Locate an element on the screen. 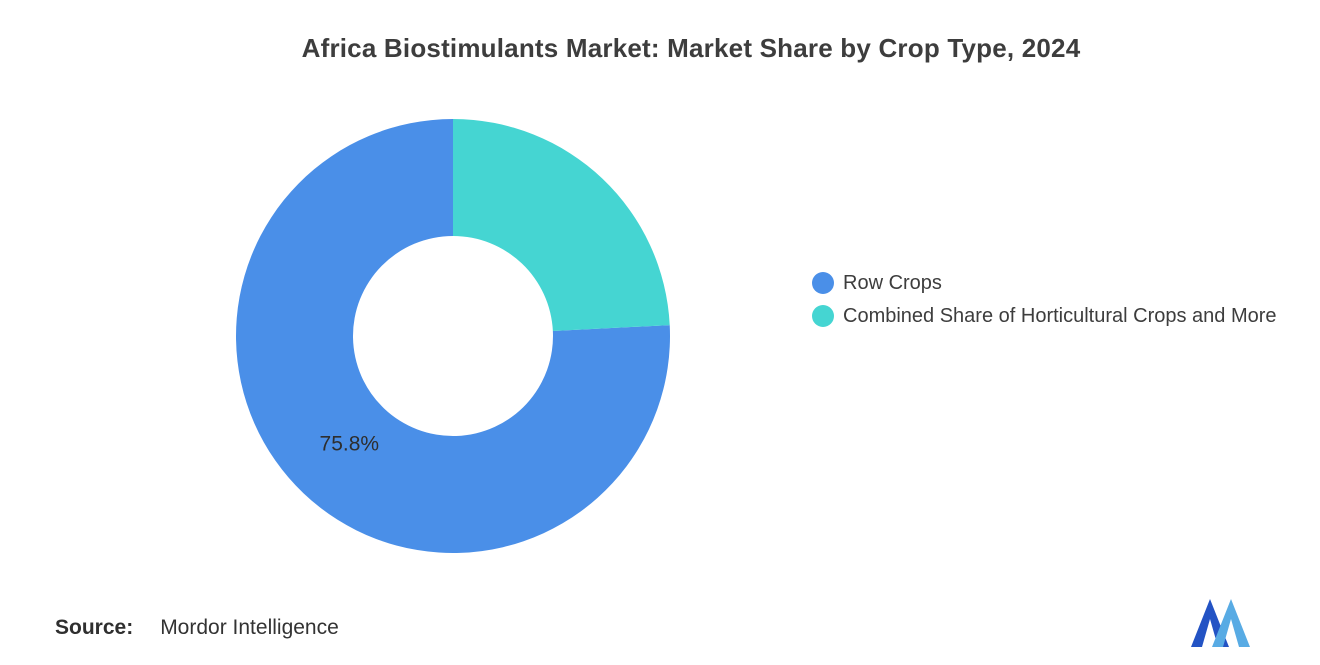  source-value: Mordor Intelligence is located at coordinates (249, 627).